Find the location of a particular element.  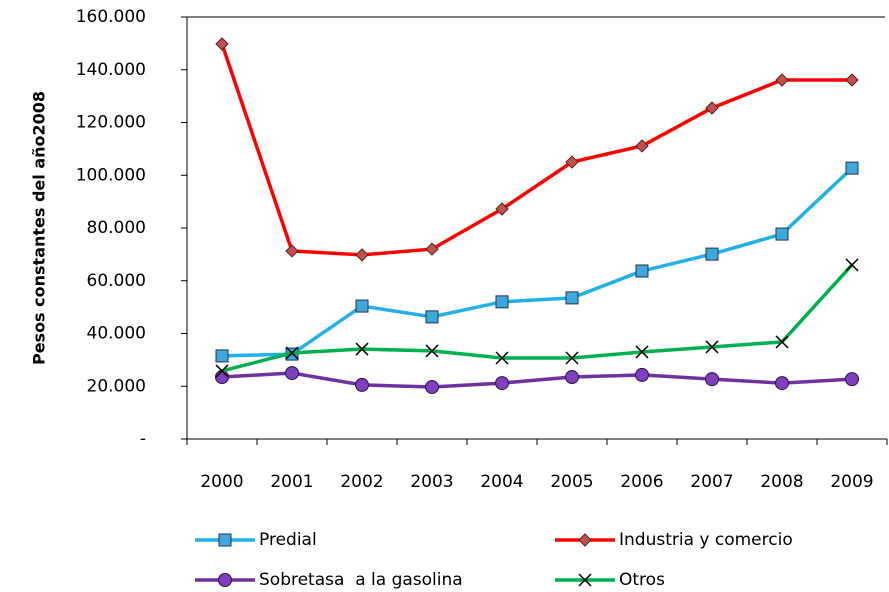

x-tick-label: 2009 is located at coordinates (851, 482).